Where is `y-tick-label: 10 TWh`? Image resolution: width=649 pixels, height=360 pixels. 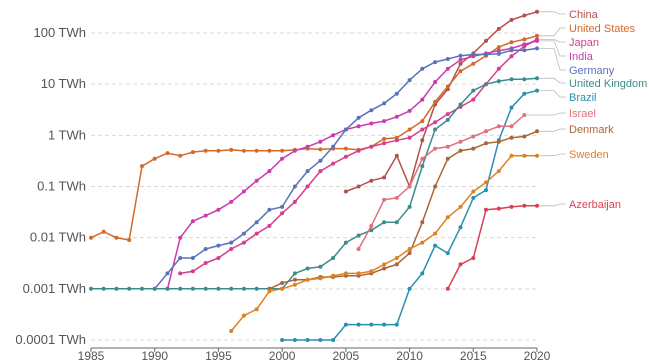
y-tick-label: 10 TWh is located at coordinates (63, 83).